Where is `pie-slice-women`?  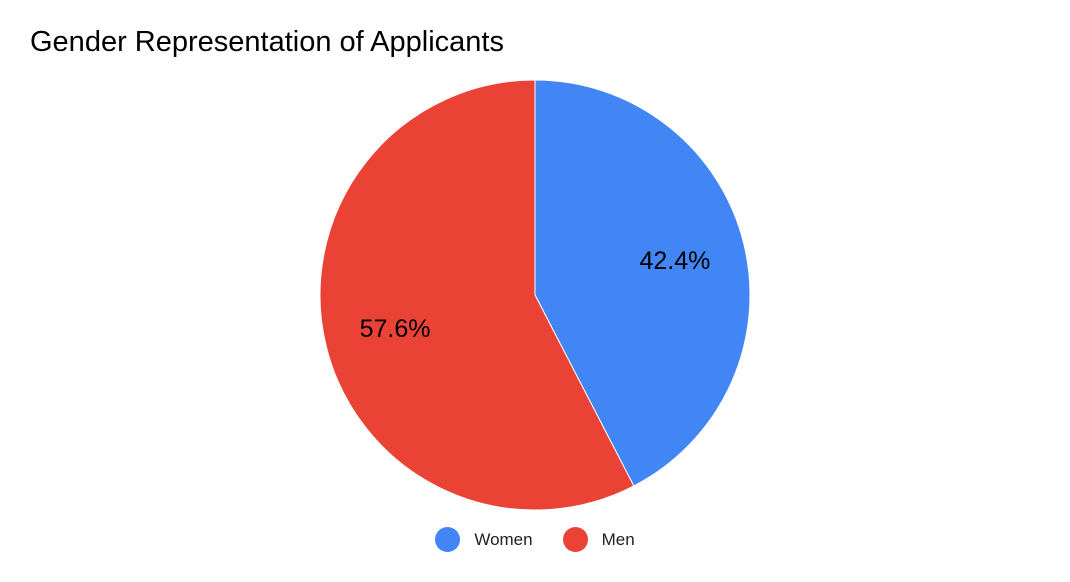 pie-slice-women is located at coordinates (642, 283).